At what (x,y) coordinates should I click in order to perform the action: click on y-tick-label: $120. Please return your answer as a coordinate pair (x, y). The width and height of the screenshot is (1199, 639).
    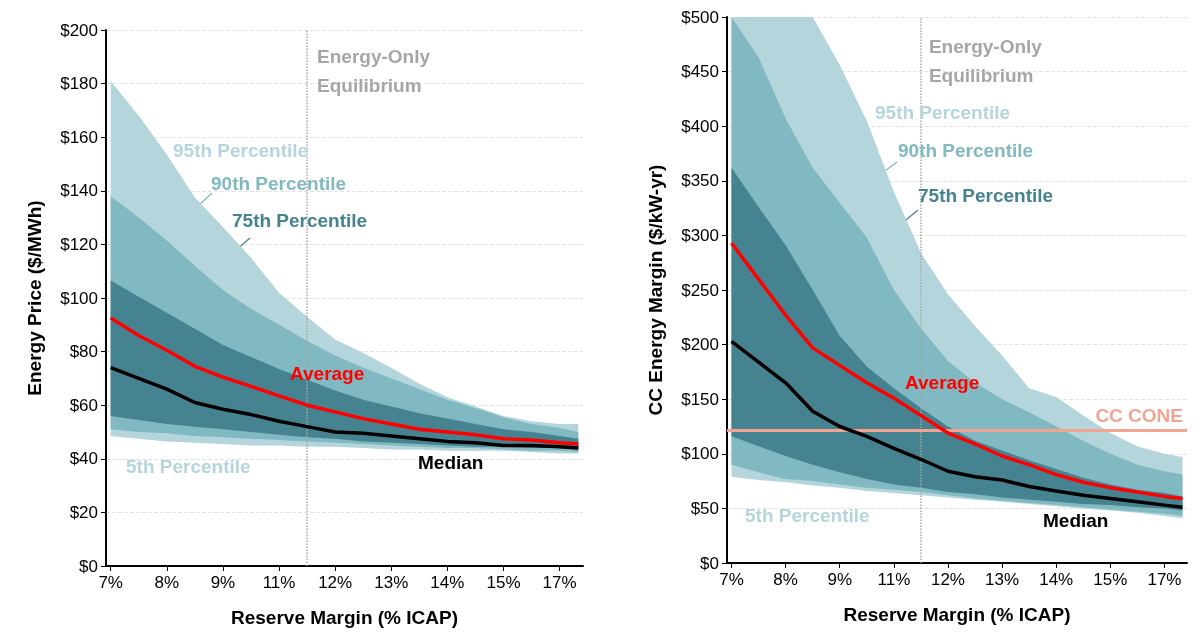
    Looking at the image, I should click on (79, 244).